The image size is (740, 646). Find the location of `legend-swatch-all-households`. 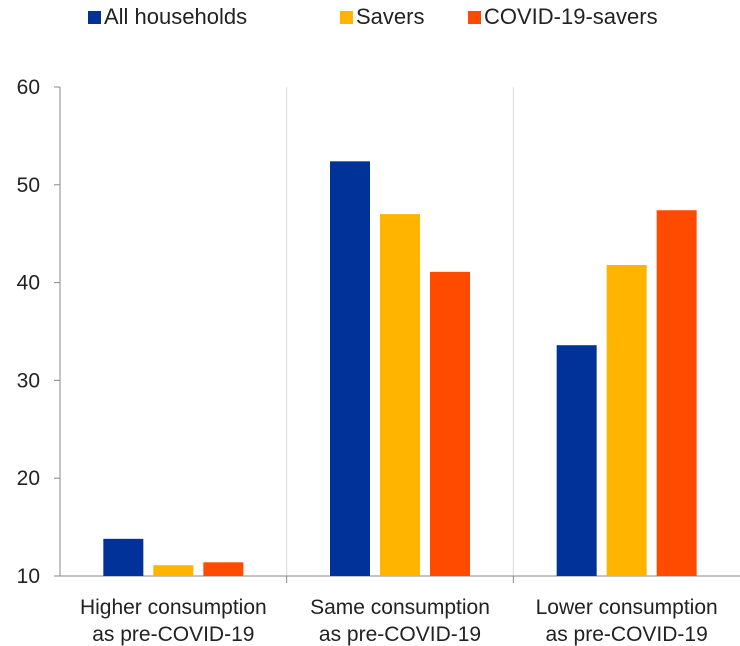

legend-swatch-all-households is located at coordinates (94, 17).